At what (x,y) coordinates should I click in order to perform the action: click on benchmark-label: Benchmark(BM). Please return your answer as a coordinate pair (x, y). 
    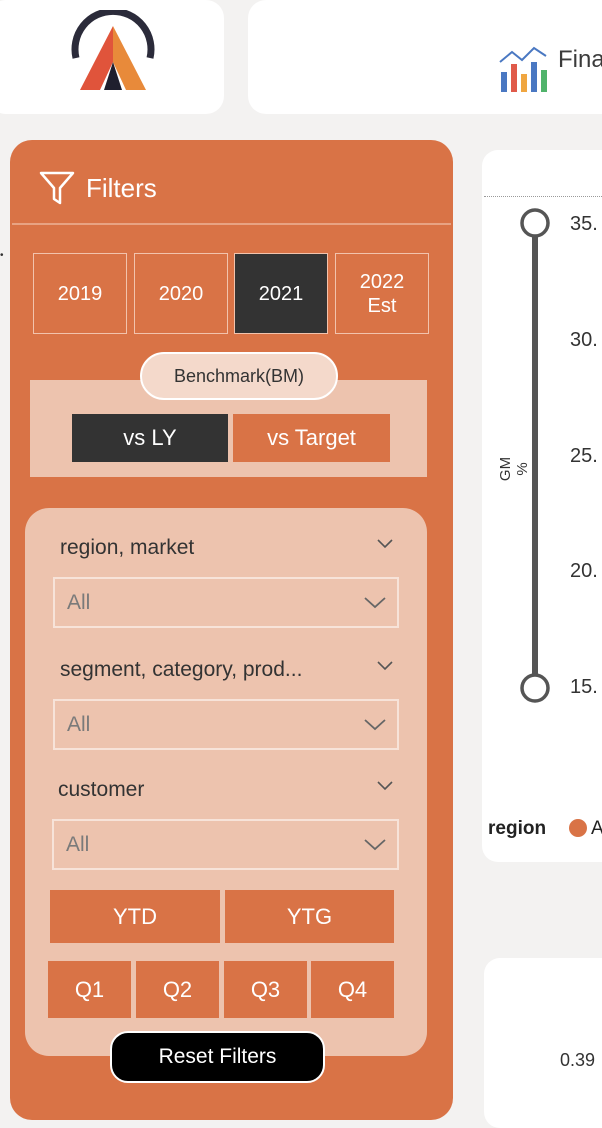
    Looking at the image, I should click on (239, 376).